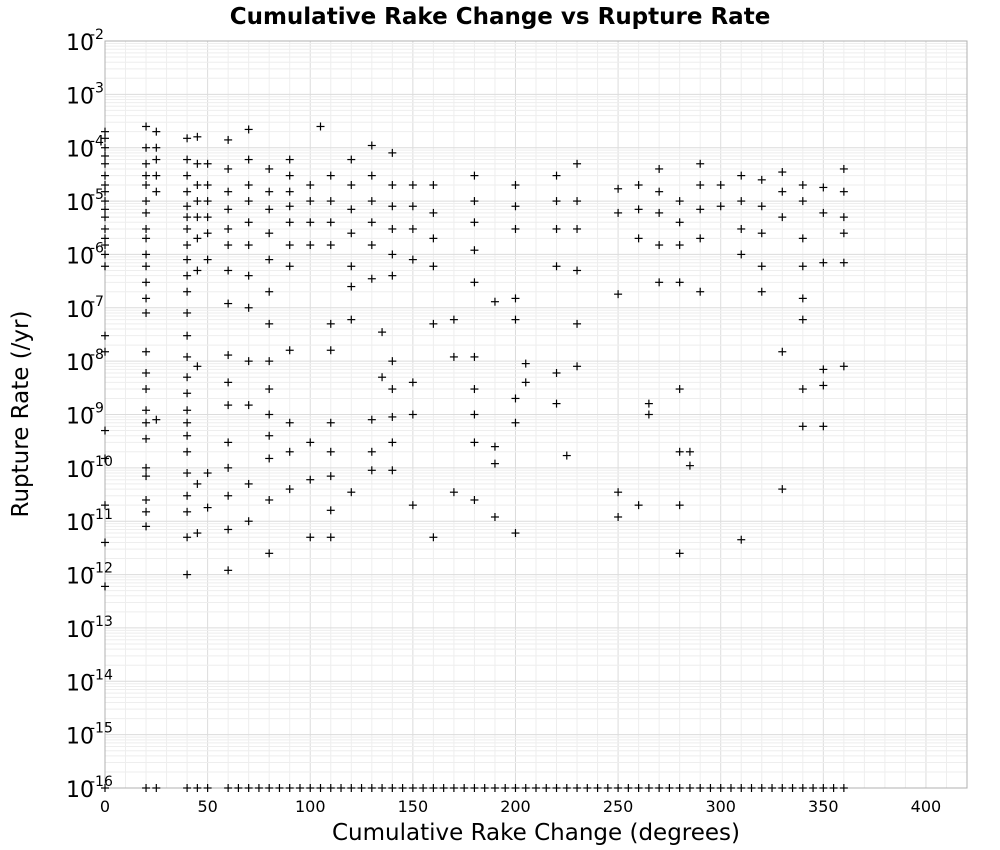 This screenshot has height=850, width=1000. I want to click on y-tick-exponent: -5, so click(97, 195).